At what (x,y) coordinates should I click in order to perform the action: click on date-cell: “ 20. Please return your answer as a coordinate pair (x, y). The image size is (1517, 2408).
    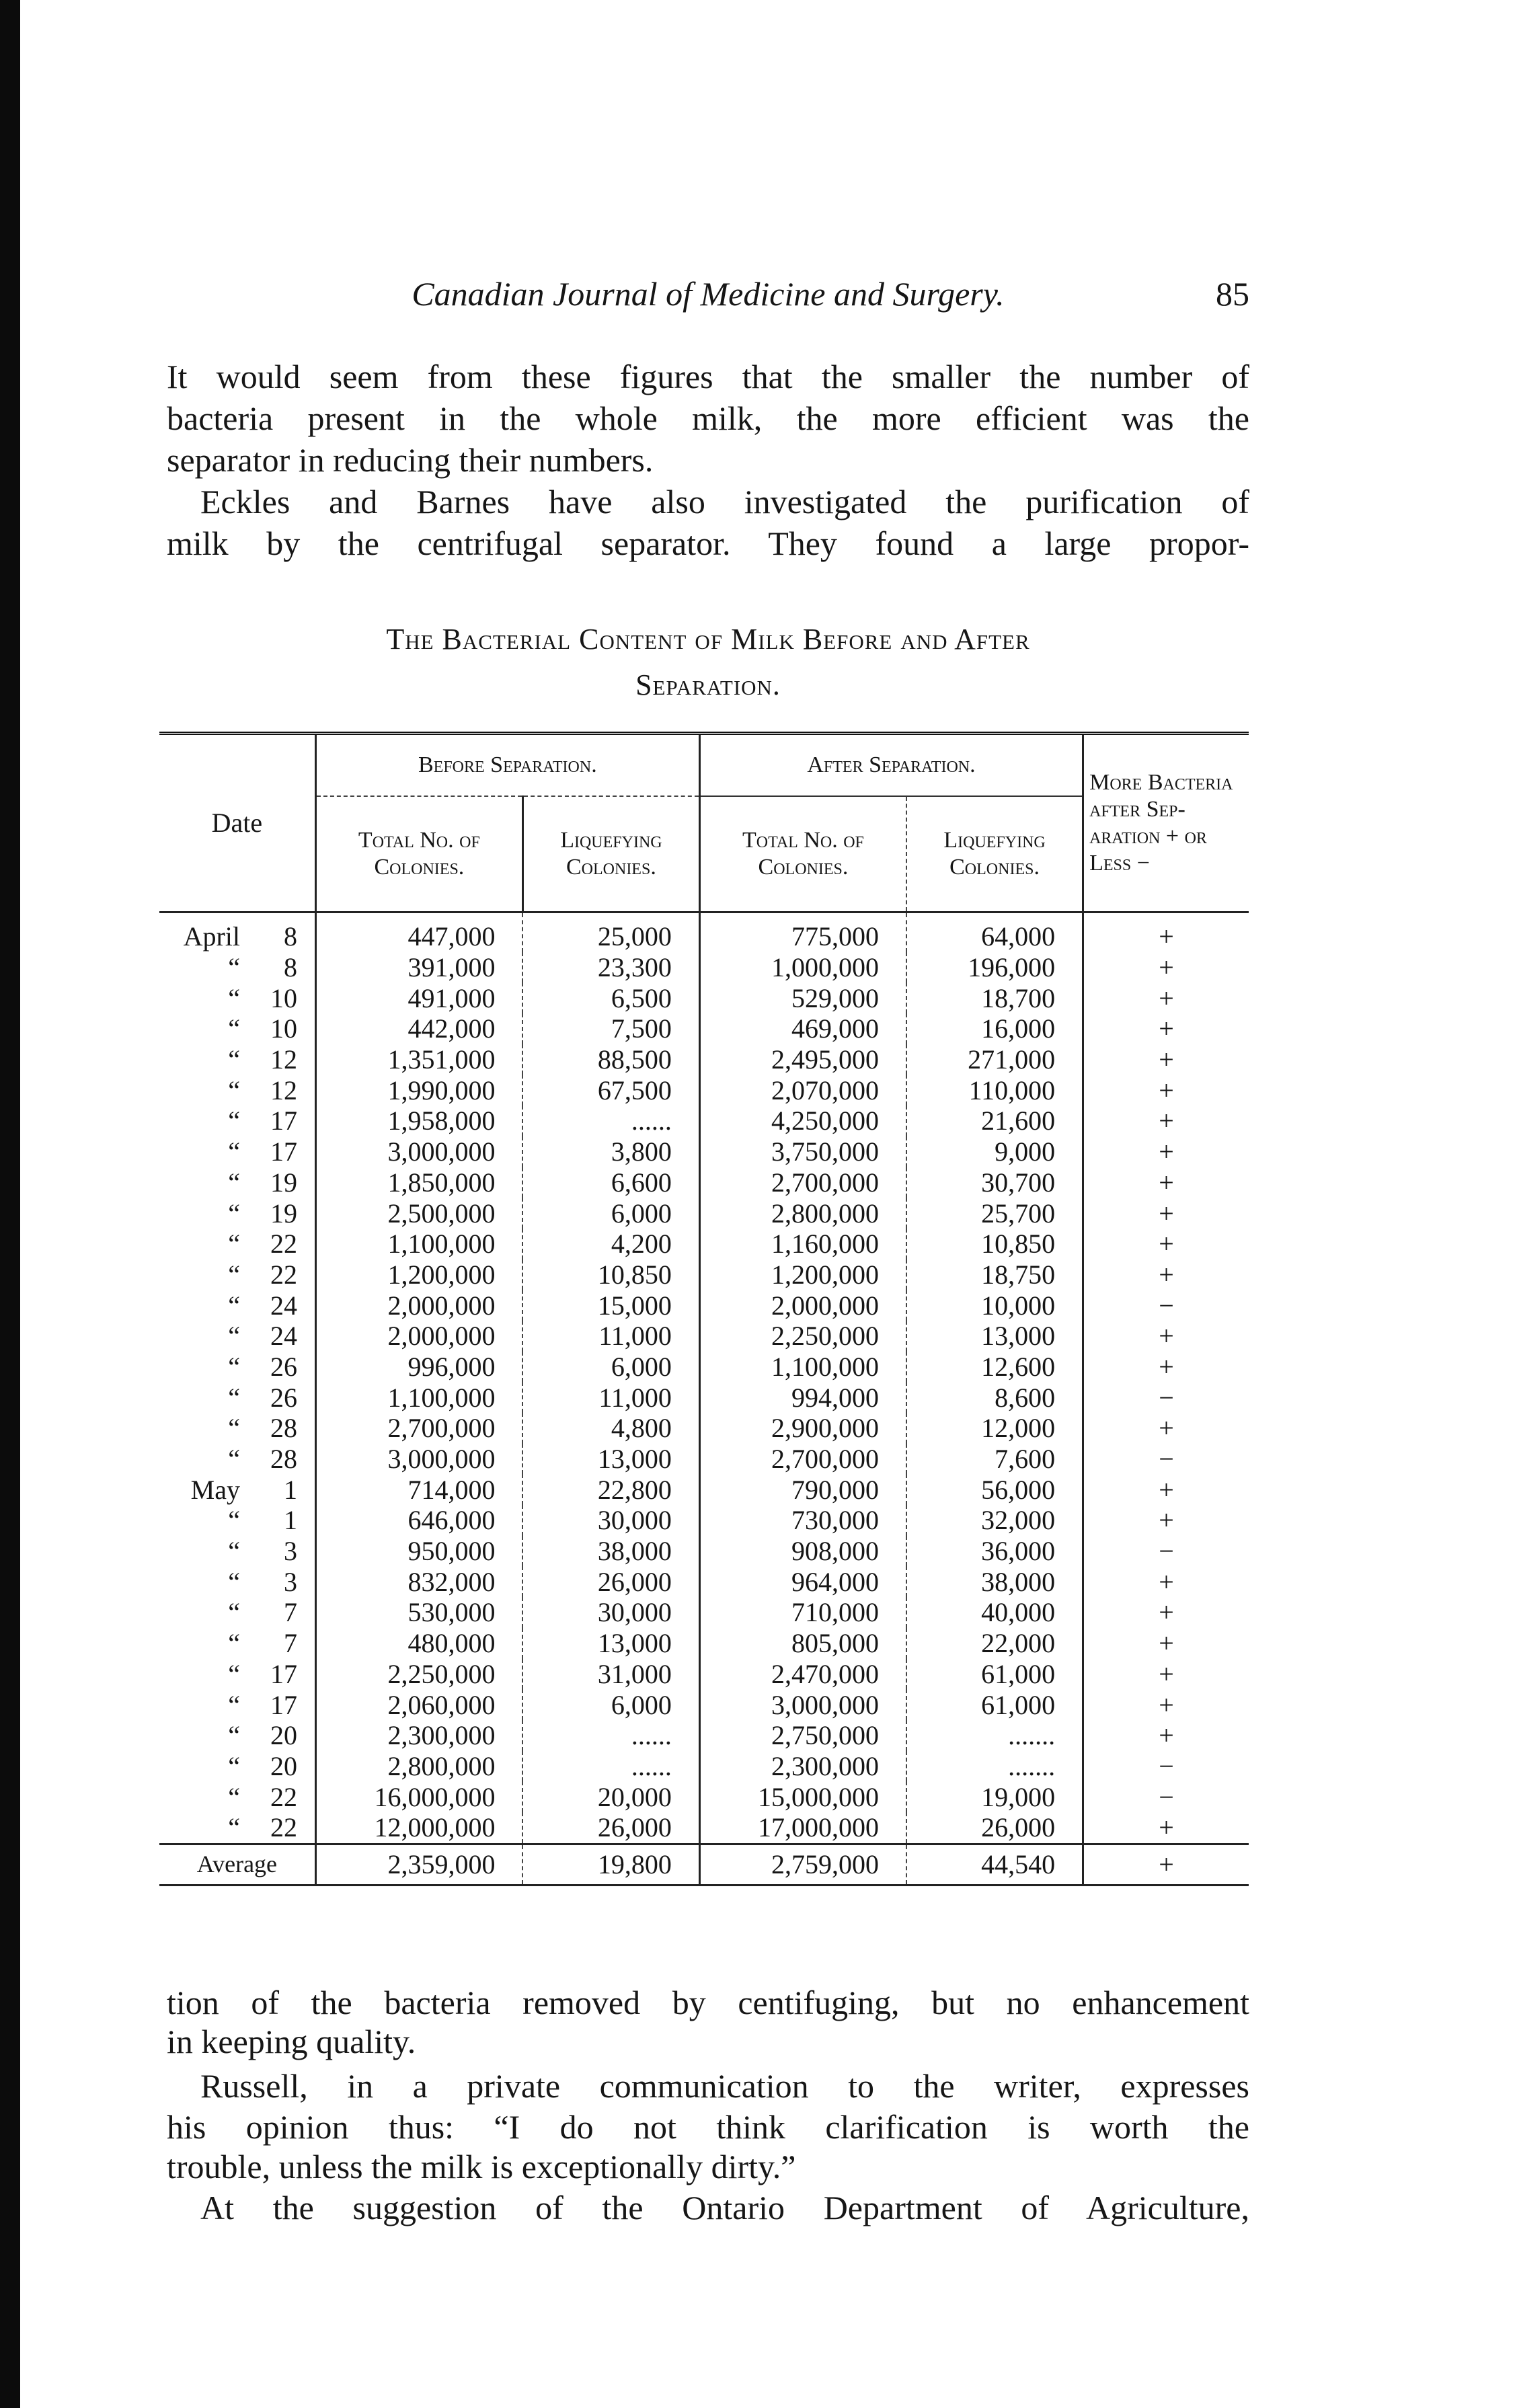
    Looking at the image, I should click on (237, 1767).